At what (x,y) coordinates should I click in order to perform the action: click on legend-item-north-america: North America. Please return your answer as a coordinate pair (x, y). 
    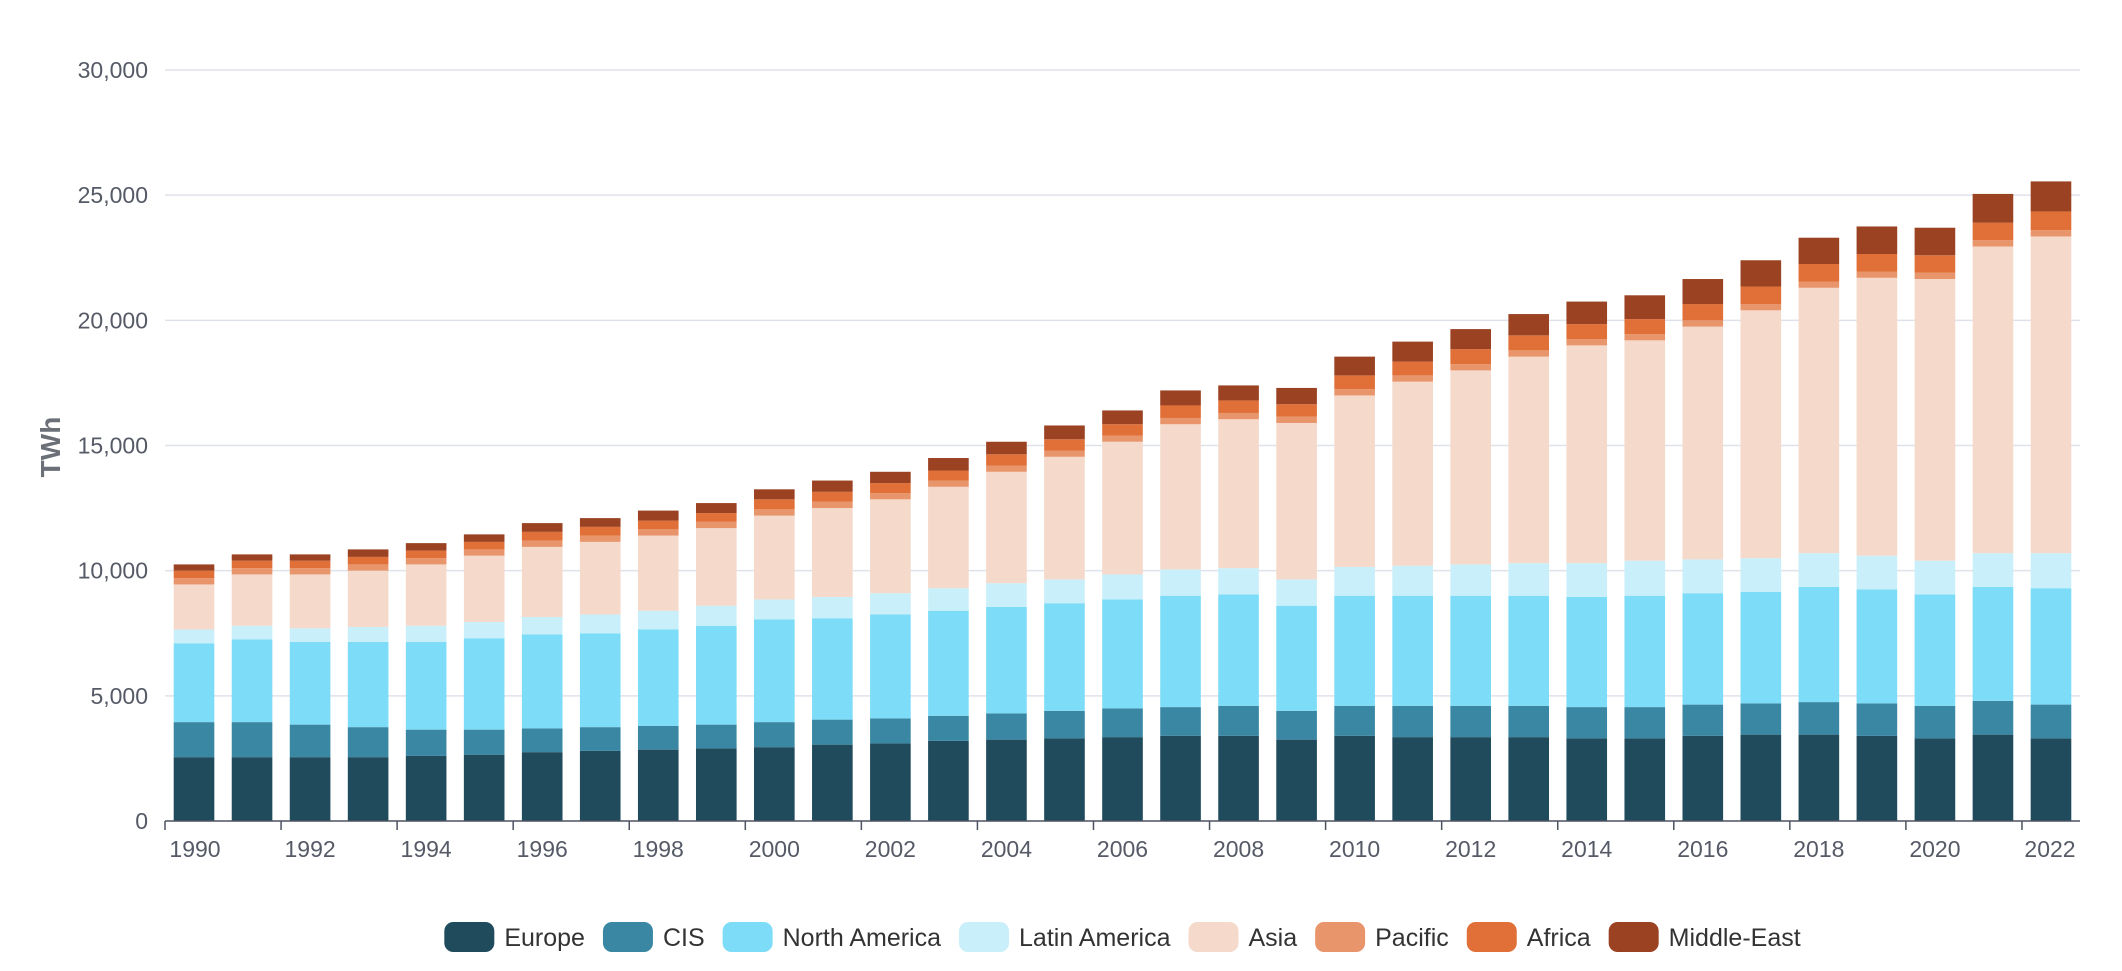
    Looking at the image, I should click on (831, 937).